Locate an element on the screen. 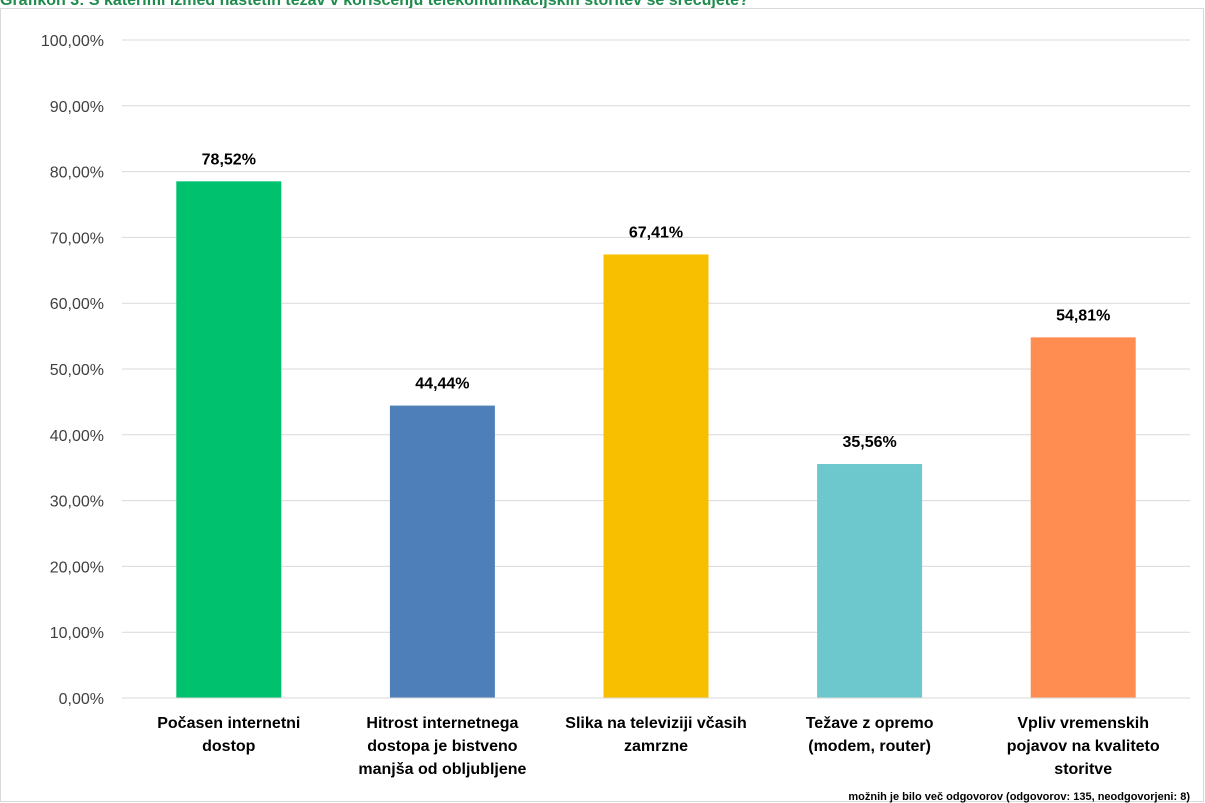 This screenshot has width=1205, height=803. y-tick-label: 100,00% is located at coordinates (72, 41).